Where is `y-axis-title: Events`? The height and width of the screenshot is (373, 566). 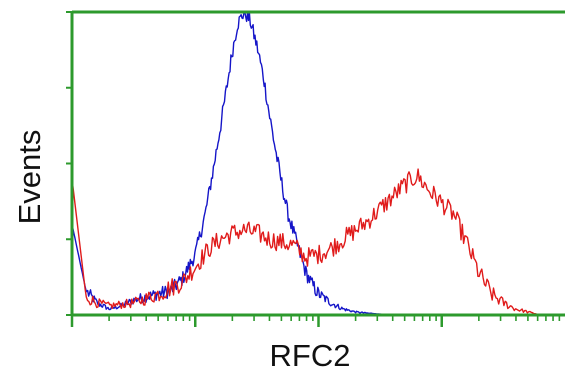
y-axis-title: Events is located at coordinates (29, 177).